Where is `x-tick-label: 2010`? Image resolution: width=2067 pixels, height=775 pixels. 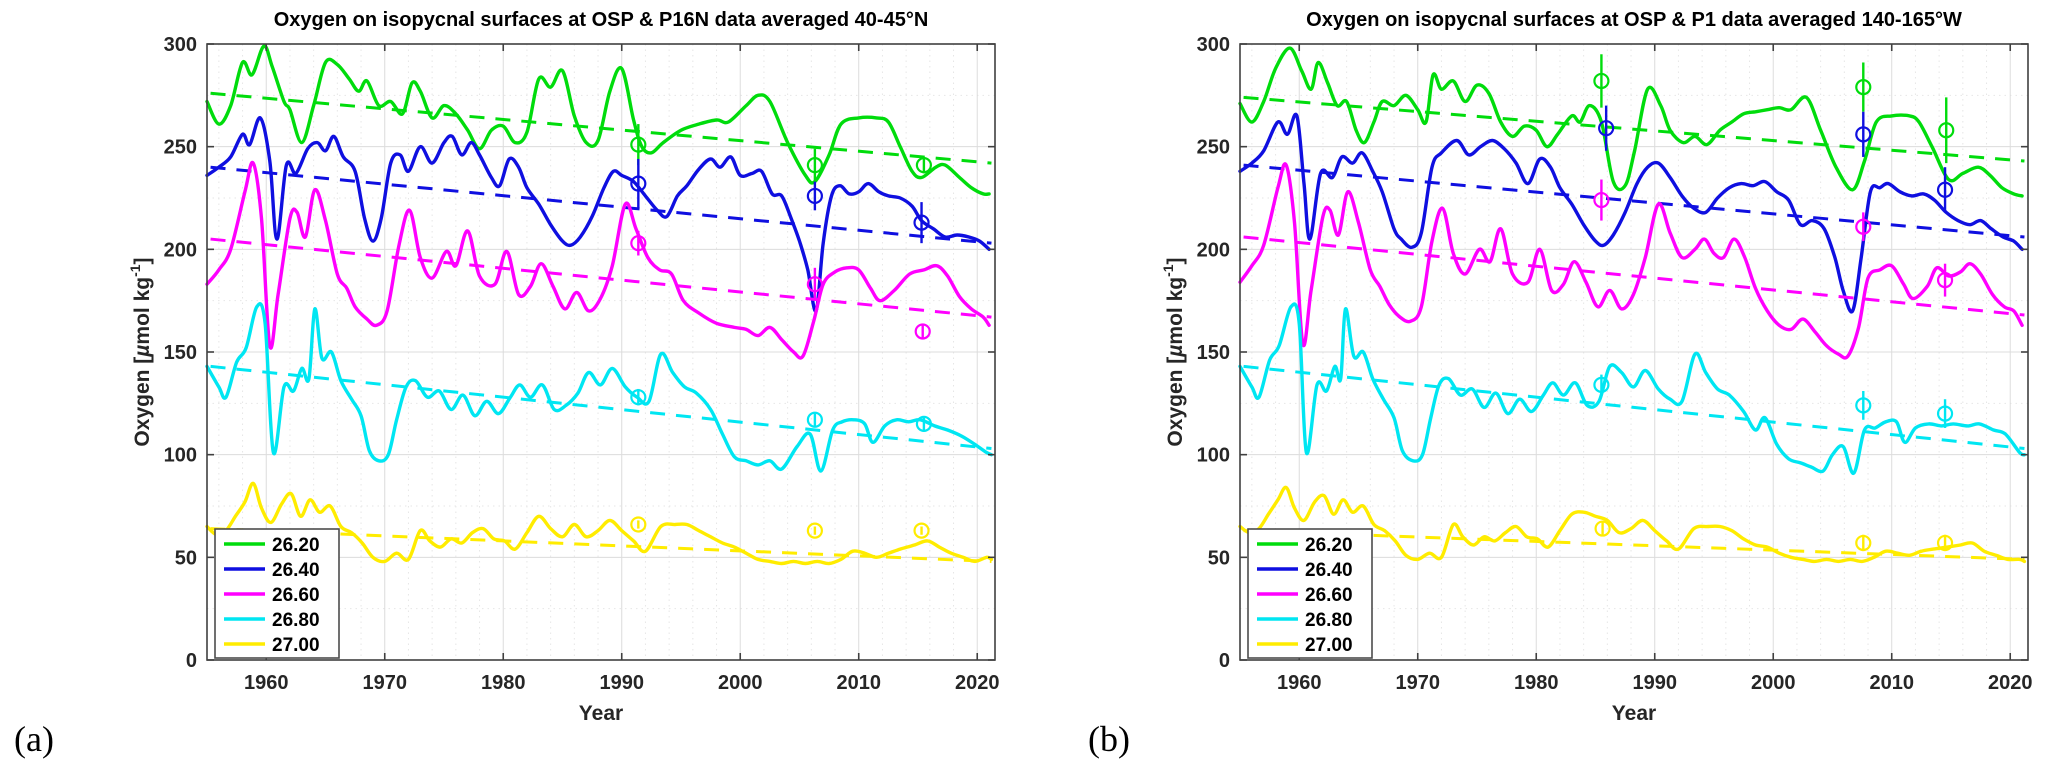 x-tick-label: 2010 is located at coordinates (1891, 683).